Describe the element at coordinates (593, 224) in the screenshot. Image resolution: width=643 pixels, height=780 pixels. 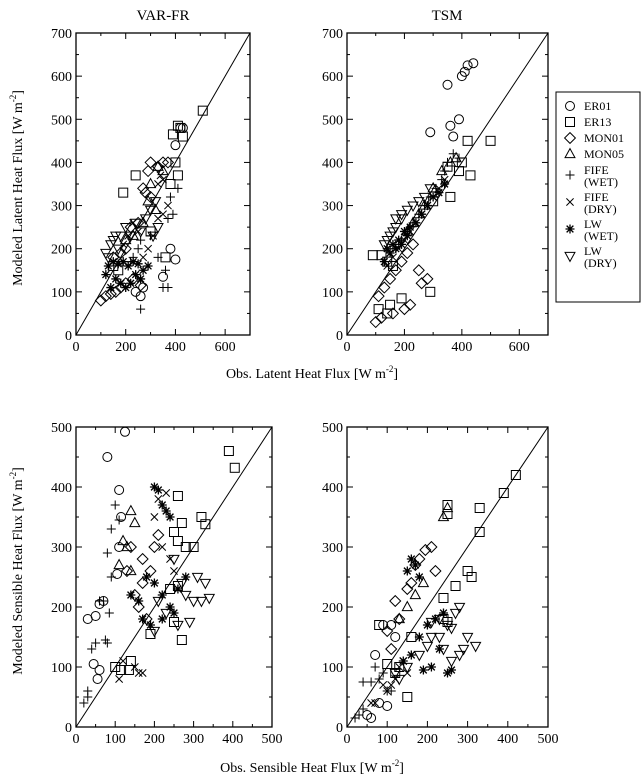
I see `legend-label: LW` at that location.